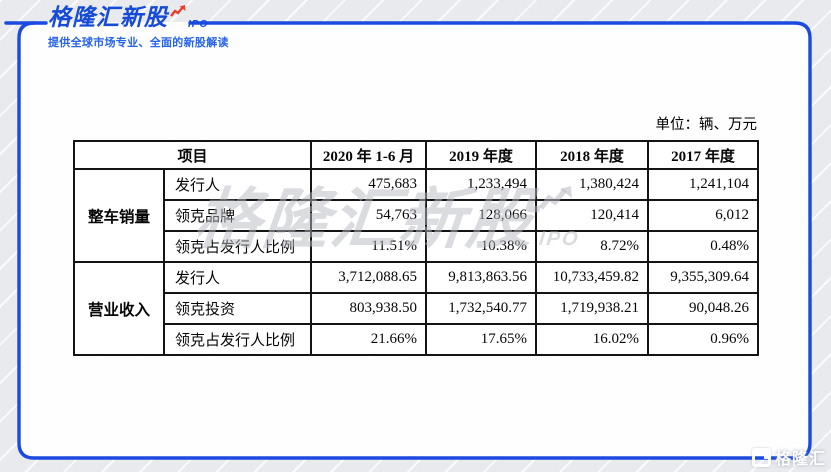 The image size is (831, 472). What do you see at coordinates (592, 155) in the screenshot?
I see `header-cell-2018: 2018 年度` at bounding box center [592, 155].